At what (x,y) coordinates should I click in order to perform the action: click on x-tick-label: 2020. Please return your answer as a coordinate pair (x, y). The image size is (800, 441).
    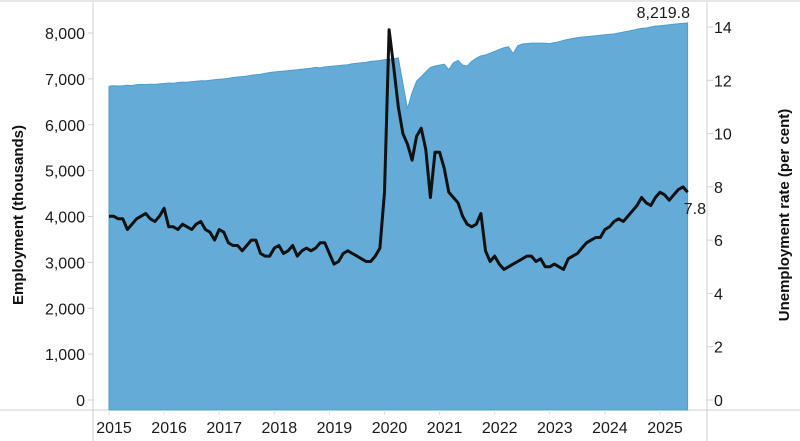
    Looking at the image, I should click on (390, 428).